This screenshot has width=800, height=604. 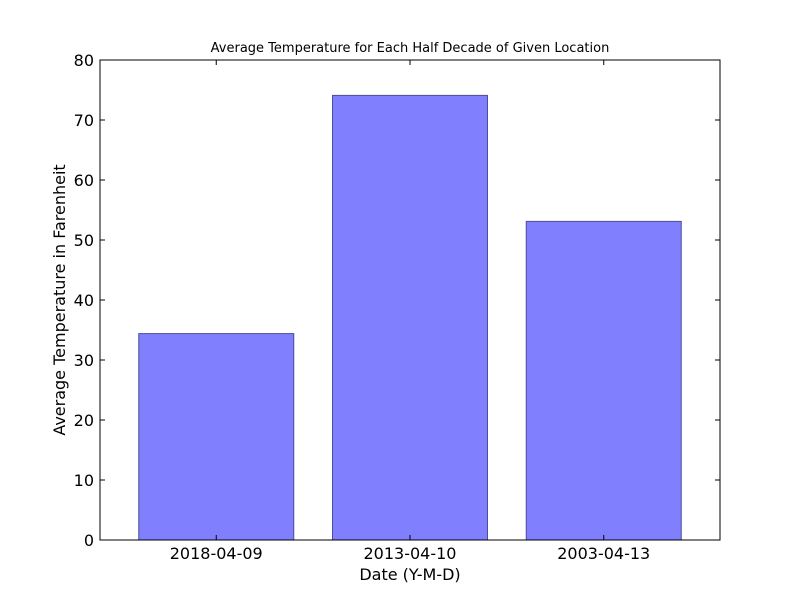 What do you see at coordinates (84, 420) in the screenshot?
I see `y-tick-label: 20` at bounding box center [84, 420].